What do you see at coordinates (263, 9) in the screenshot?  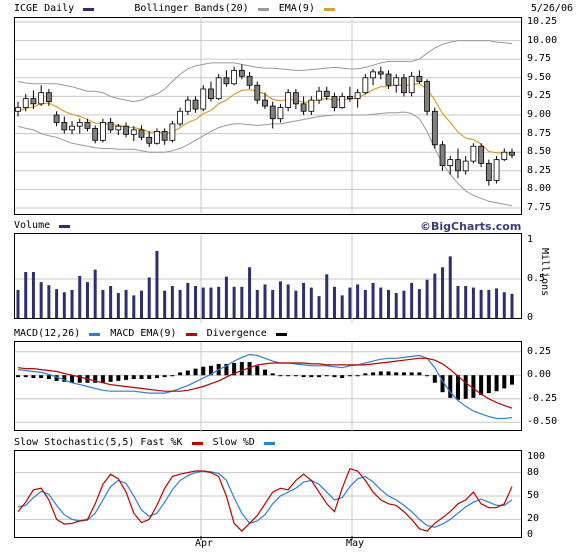 I see `bollinger-swatch` at bounding box center [263, 9].